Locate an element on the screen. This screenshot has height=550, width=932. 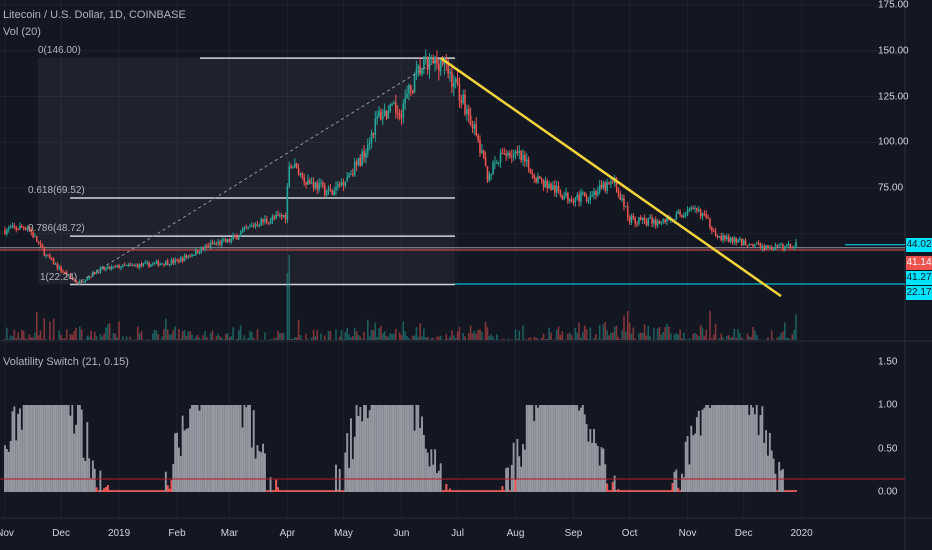
indicator-axis-label: 1.50 is located at coordinates (888, 361).